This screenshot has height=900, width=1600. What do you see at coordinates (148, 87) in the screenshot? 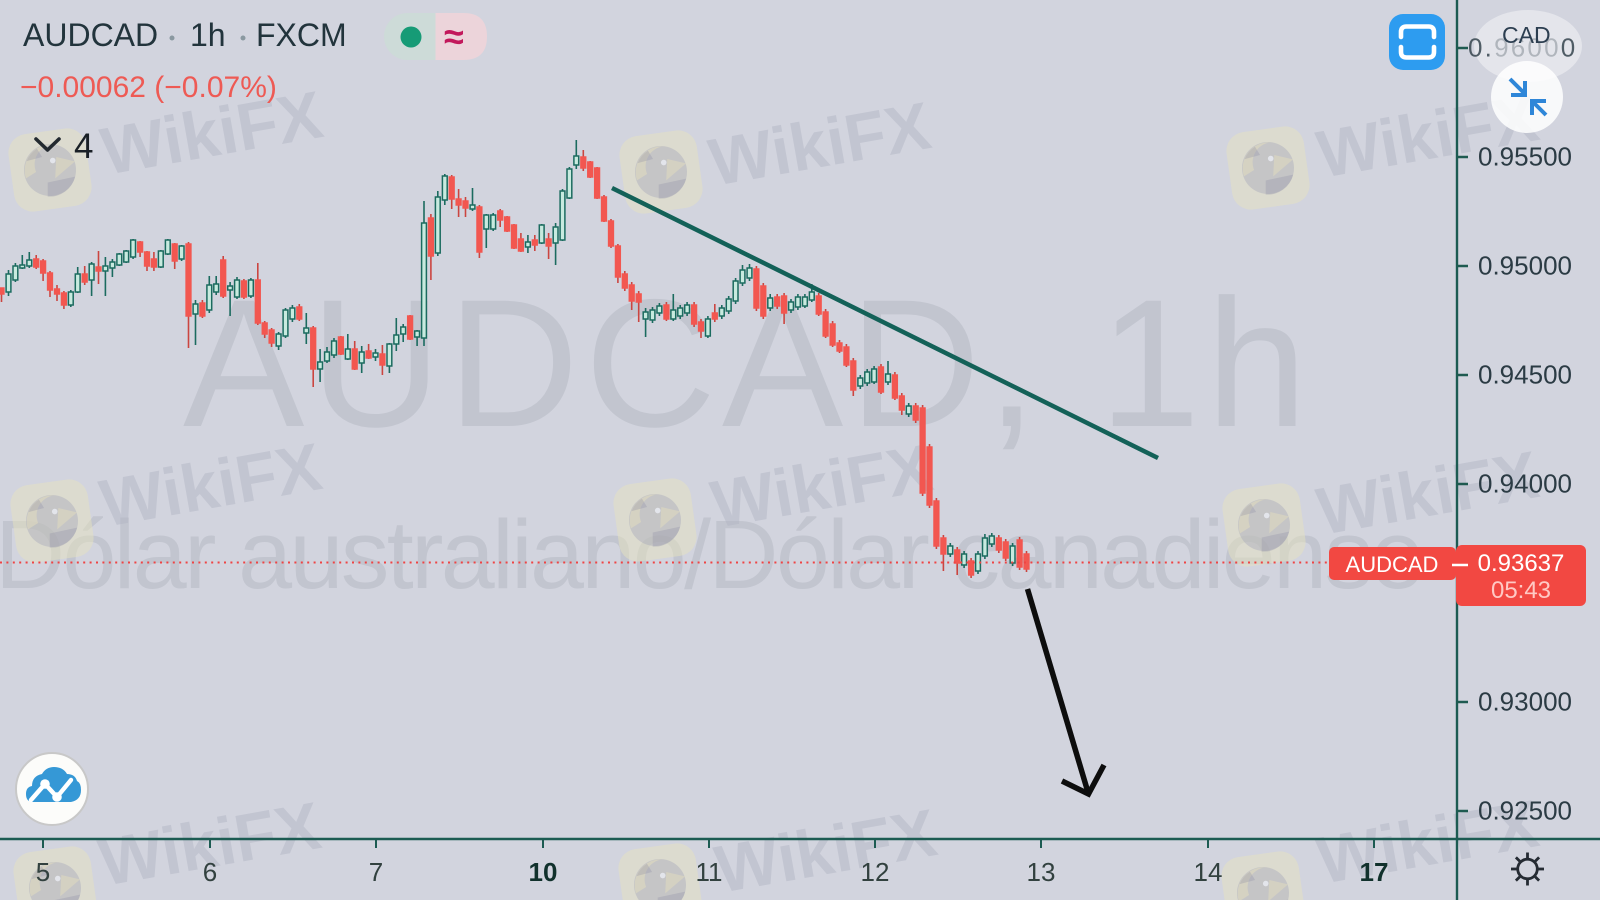
I see `svg-text: −0.00062 (−0.07%)` at bounding box center [148, 87].